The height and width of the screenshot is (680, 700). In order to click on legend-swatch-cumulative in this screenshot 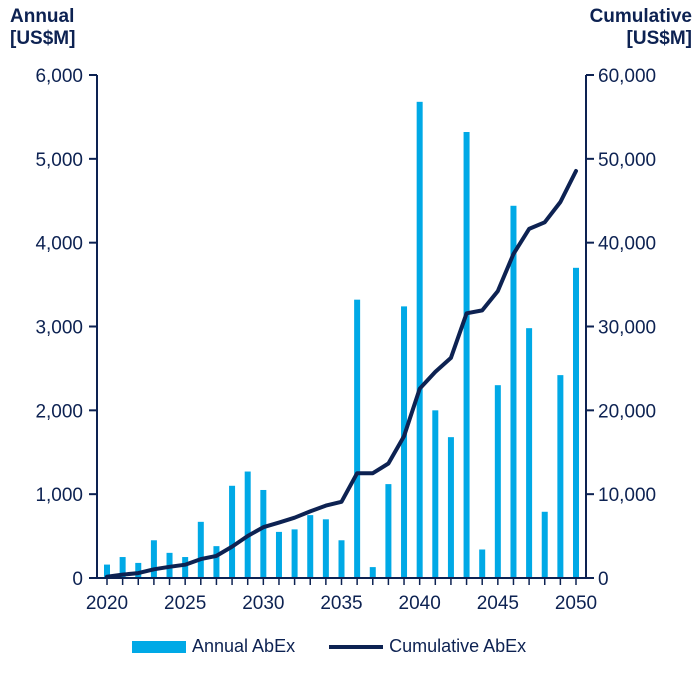, I will do `click(356, 646)`.